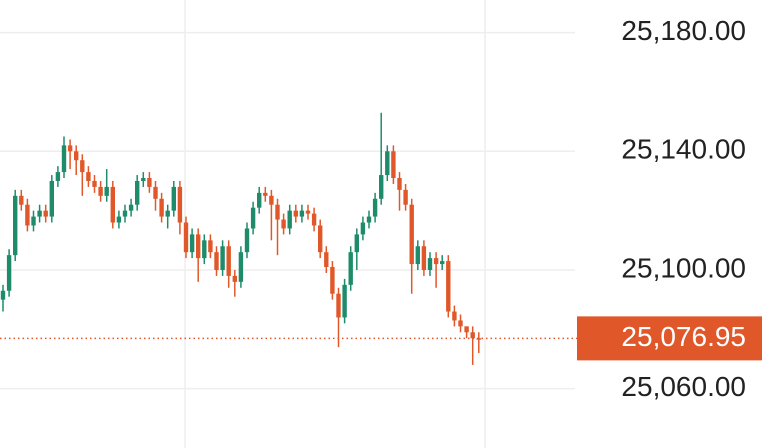 This screenshot has height=448, width=762. I want to click on y-tick-label: 25,100.00, so click(683, 267).